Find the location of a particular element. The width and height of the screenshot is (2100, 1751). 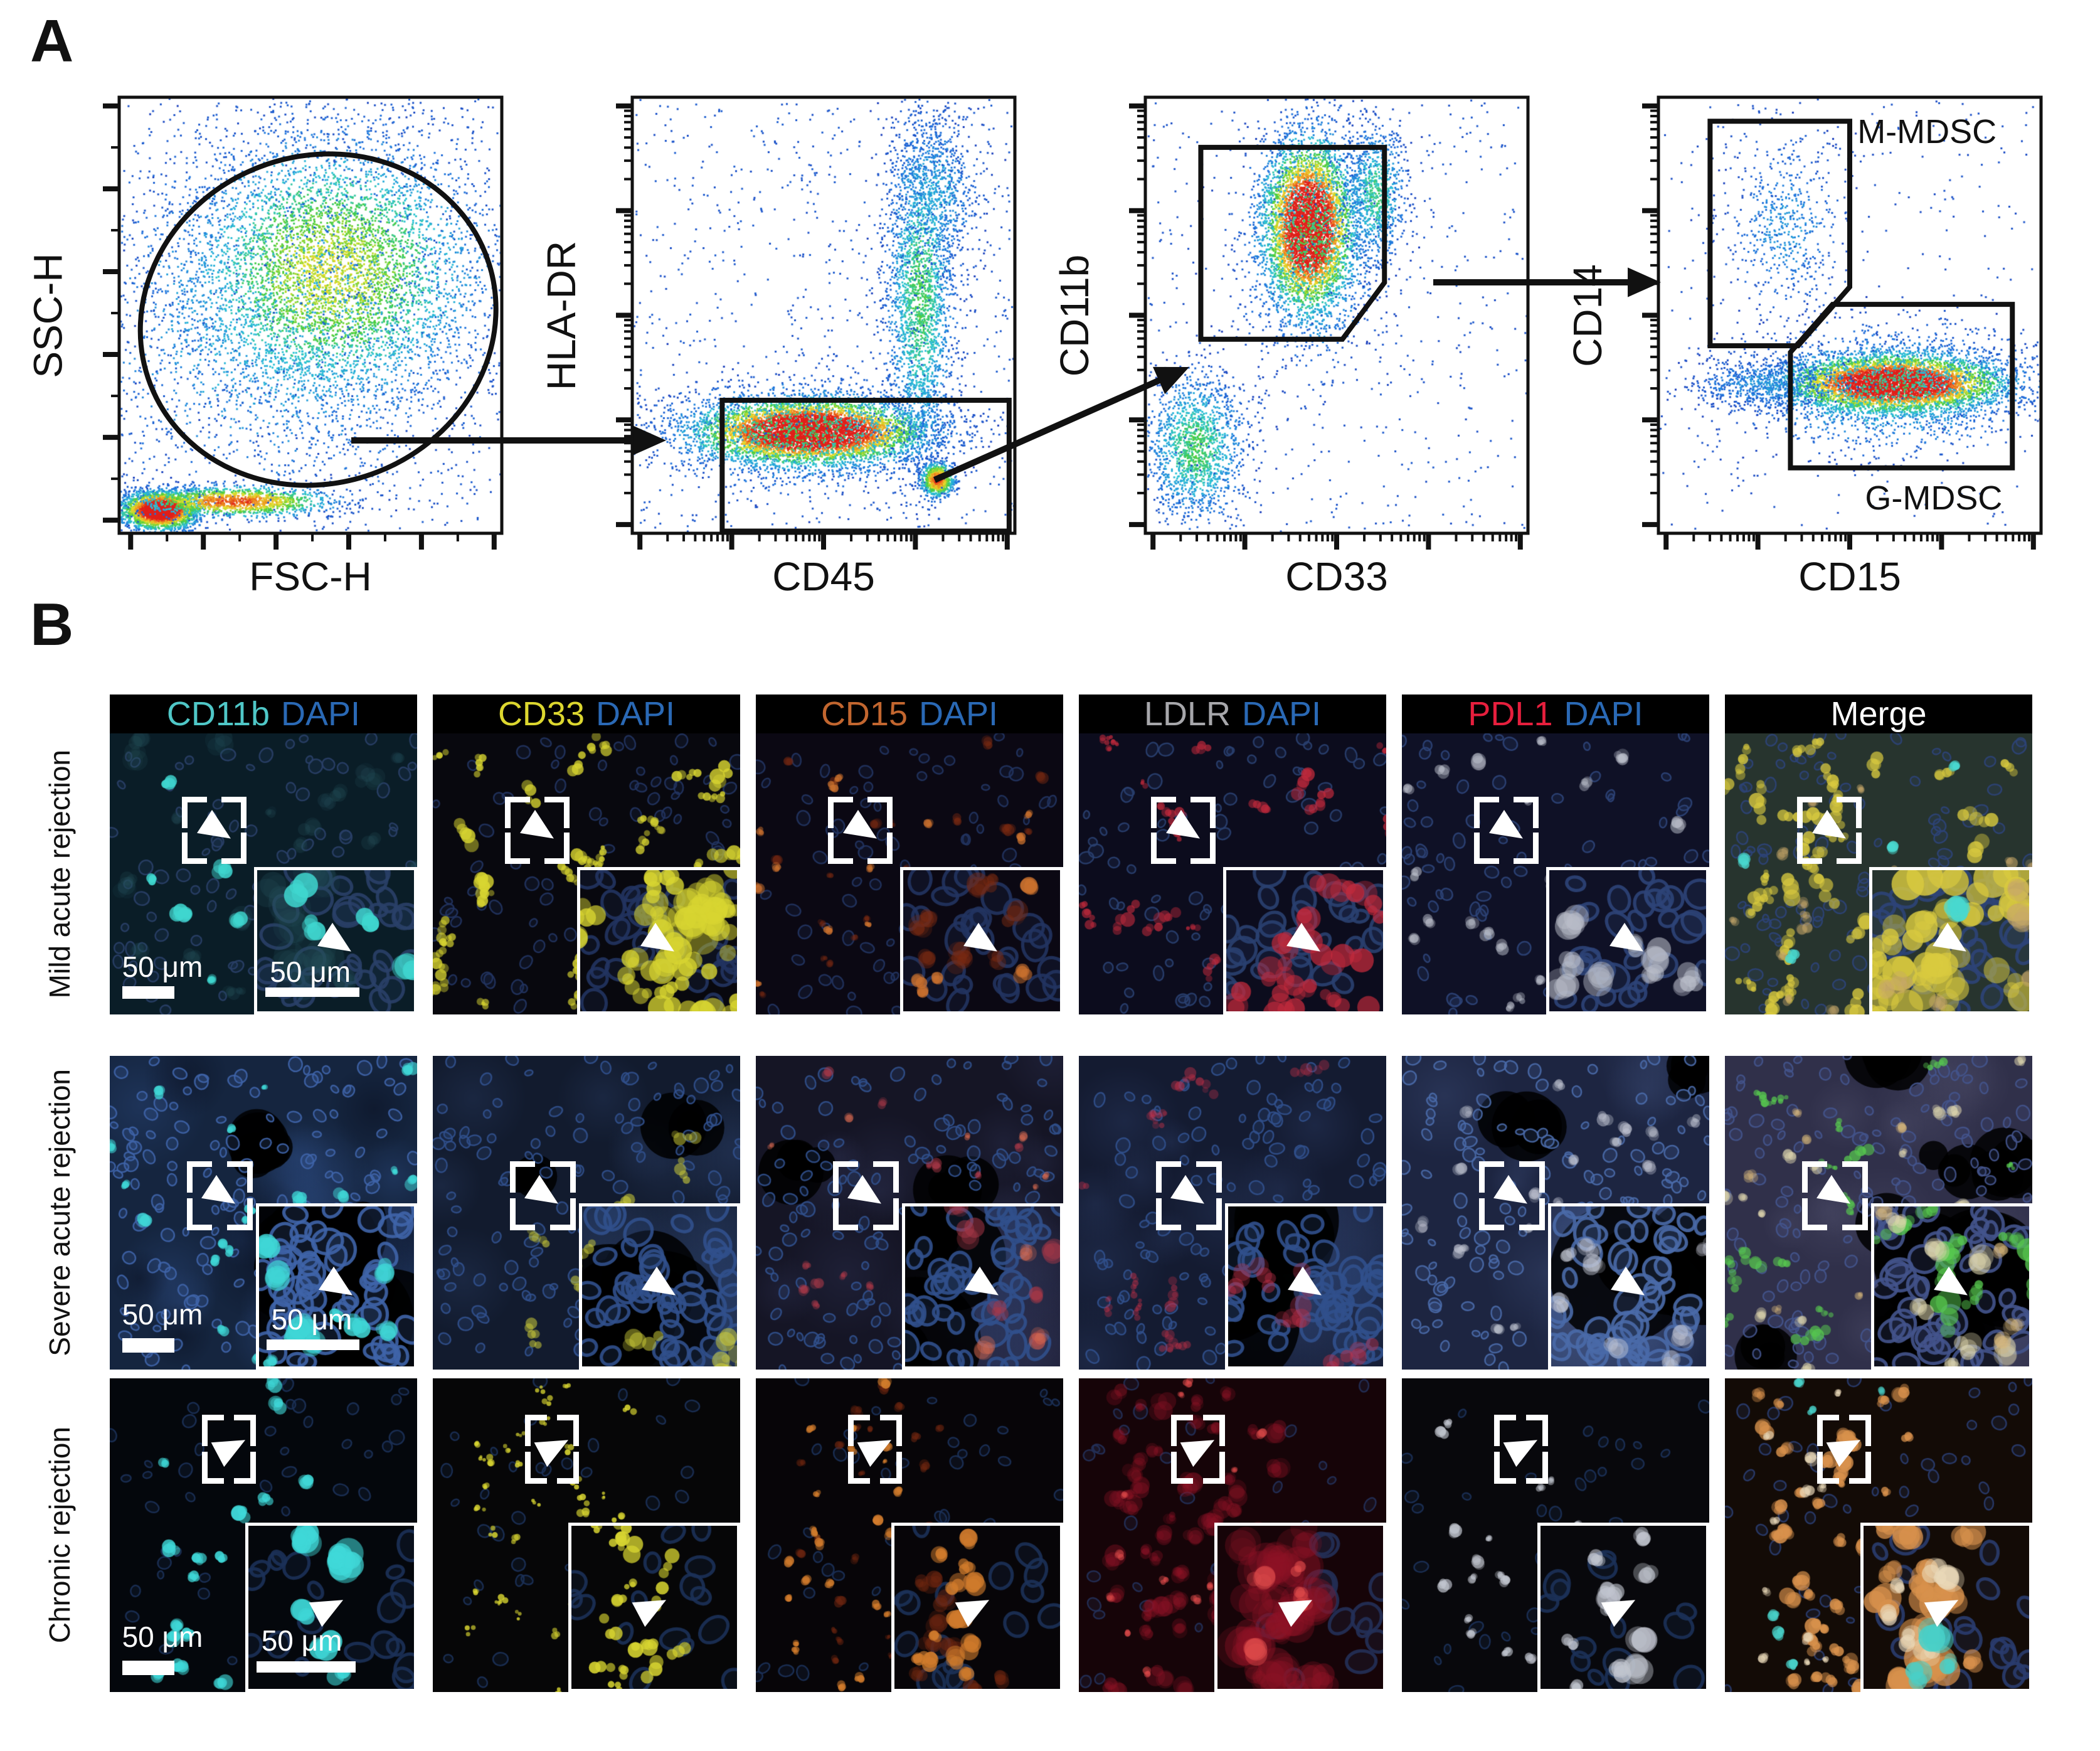

micrograph-tile-r2c1: 50 μm 50 μm is located at coordinates (263, 1213).